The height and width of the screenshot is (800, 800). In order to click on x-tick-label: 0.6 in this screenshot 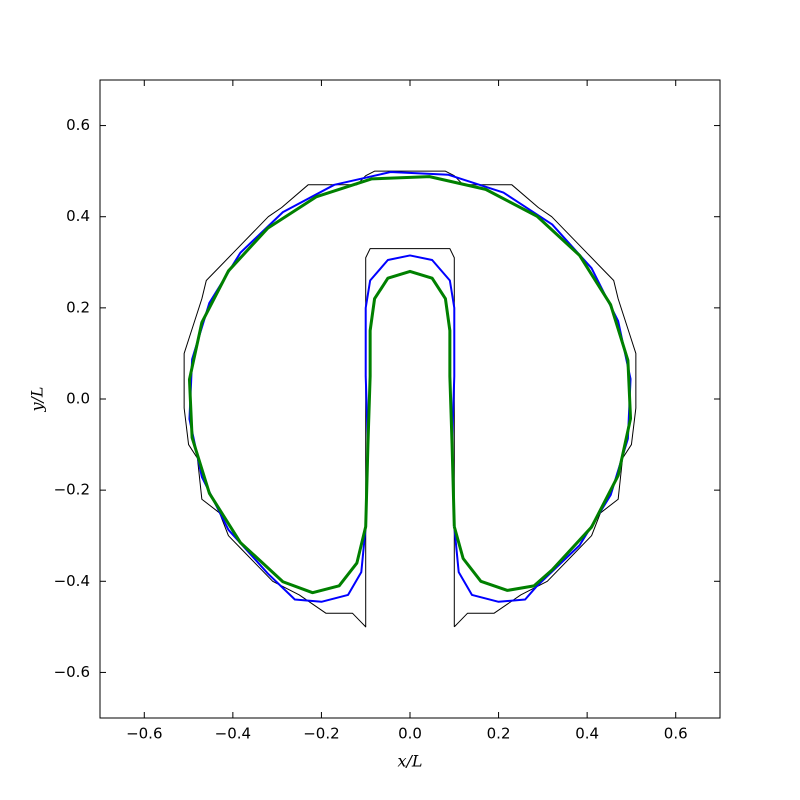, I will do `click(676, 734)`.